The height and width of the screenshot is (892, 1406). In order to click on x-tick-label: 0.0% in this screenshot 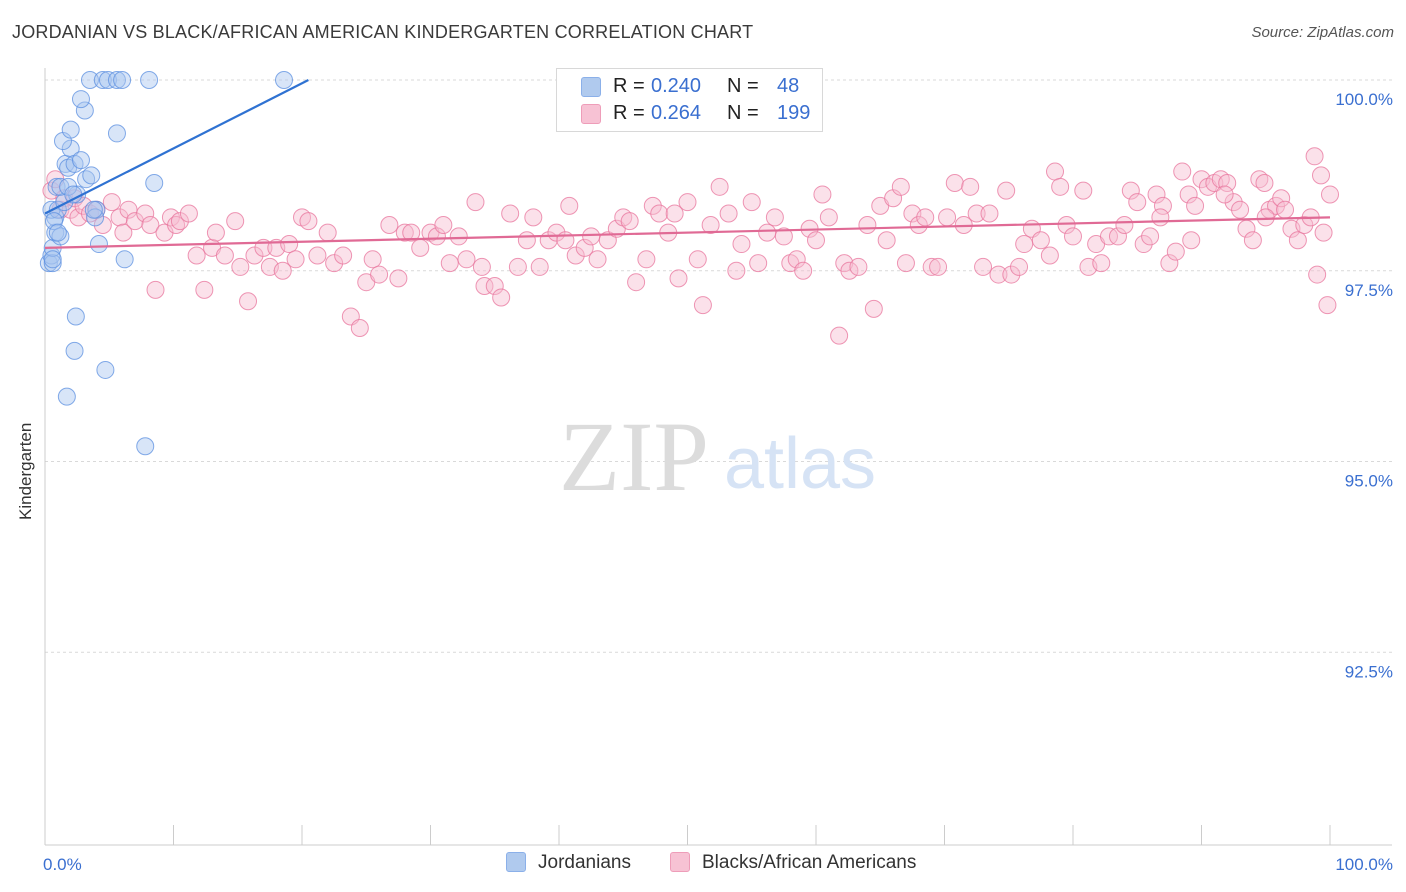, I will do `click(62, 864)`.